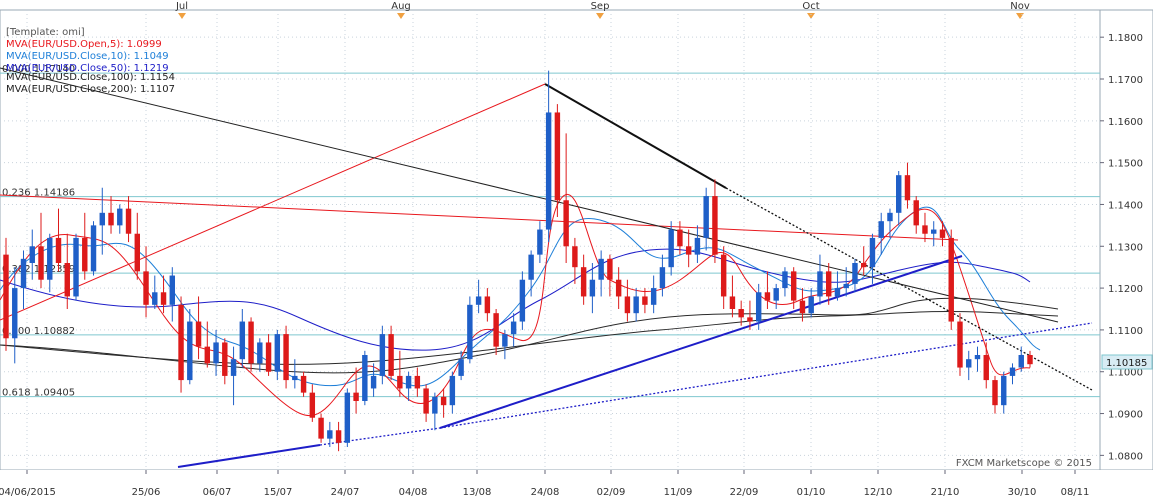 This screenshot has width=1153, height=502. What do you see at coordinates (1075, 492) in the screenshot?
I see `date-tick-label: 08/11` at bounding box center [1075, 492].